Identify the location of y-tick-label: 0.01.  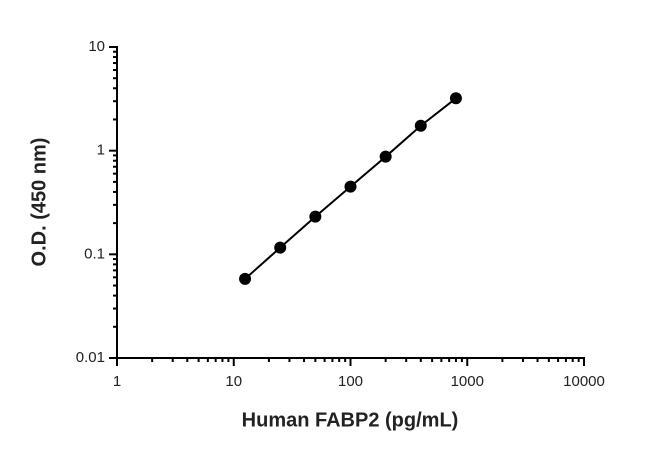
(90, 357).